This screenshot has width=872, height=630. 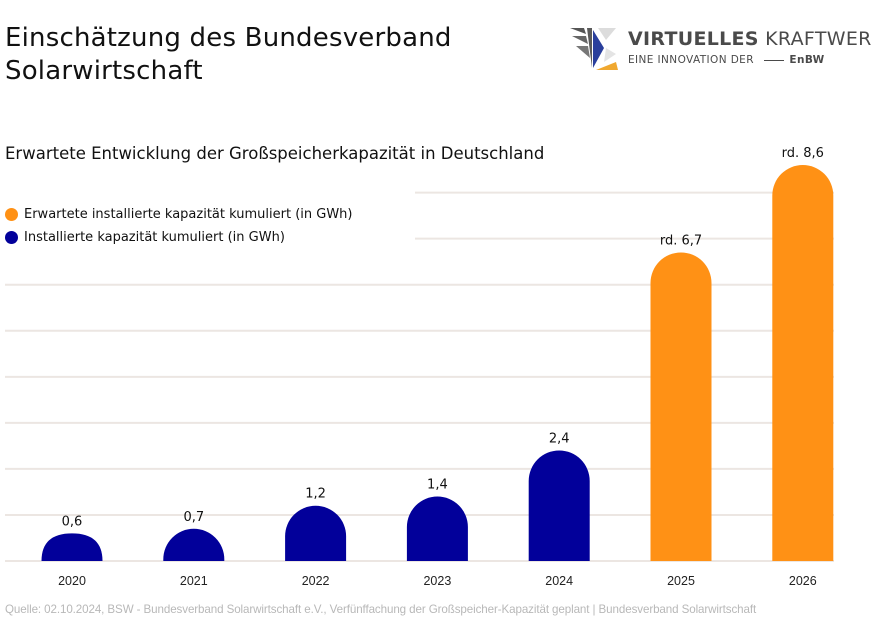 I want to click on bar-2026, so click(x=803, y=363).